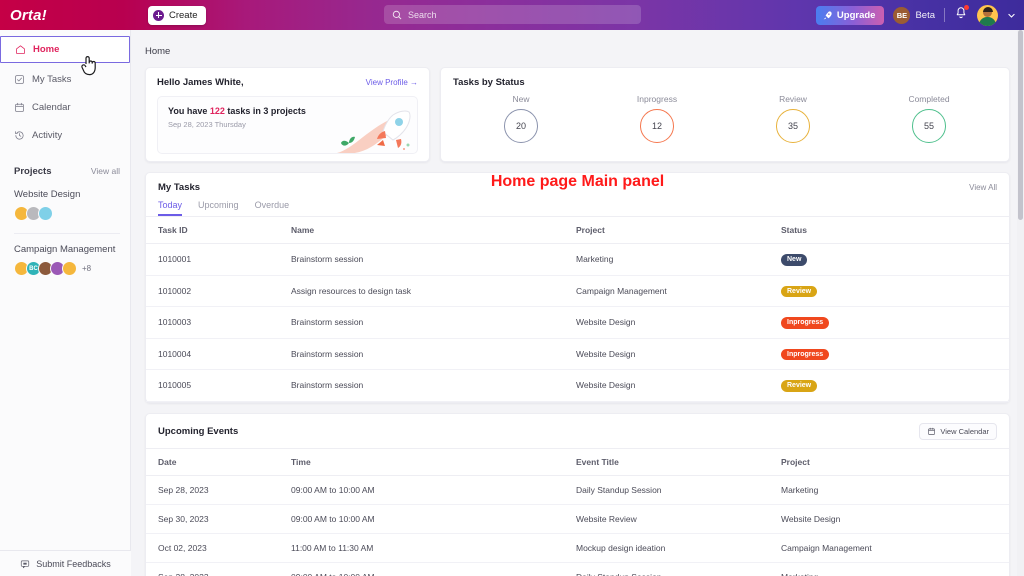 This screenshot has height=576, width=1024. Describe the element at coordinates (28, 15) in the screenshot. I see `app-logo: Orta!` at that location.